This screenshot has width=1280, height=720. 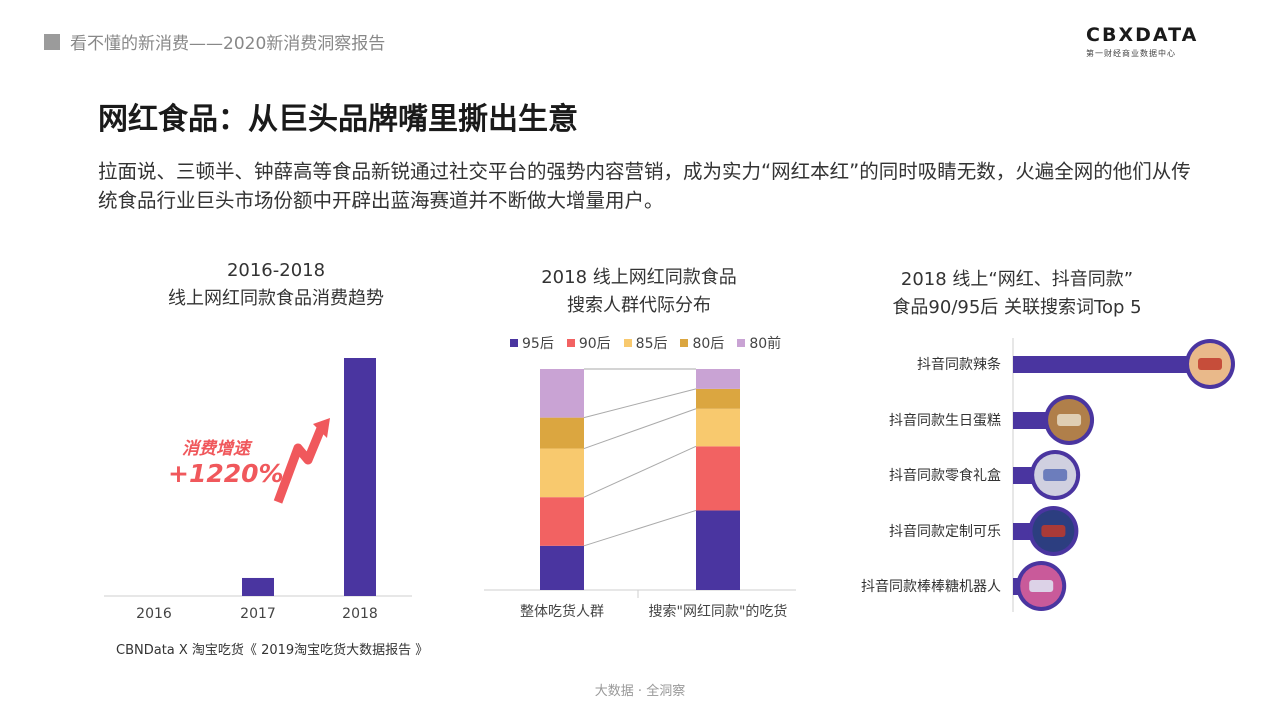 What do you see at coordinates (562, 567) in the screenshot?
I see `chart2-bar-0-95后` at bounding box center [562, 567].